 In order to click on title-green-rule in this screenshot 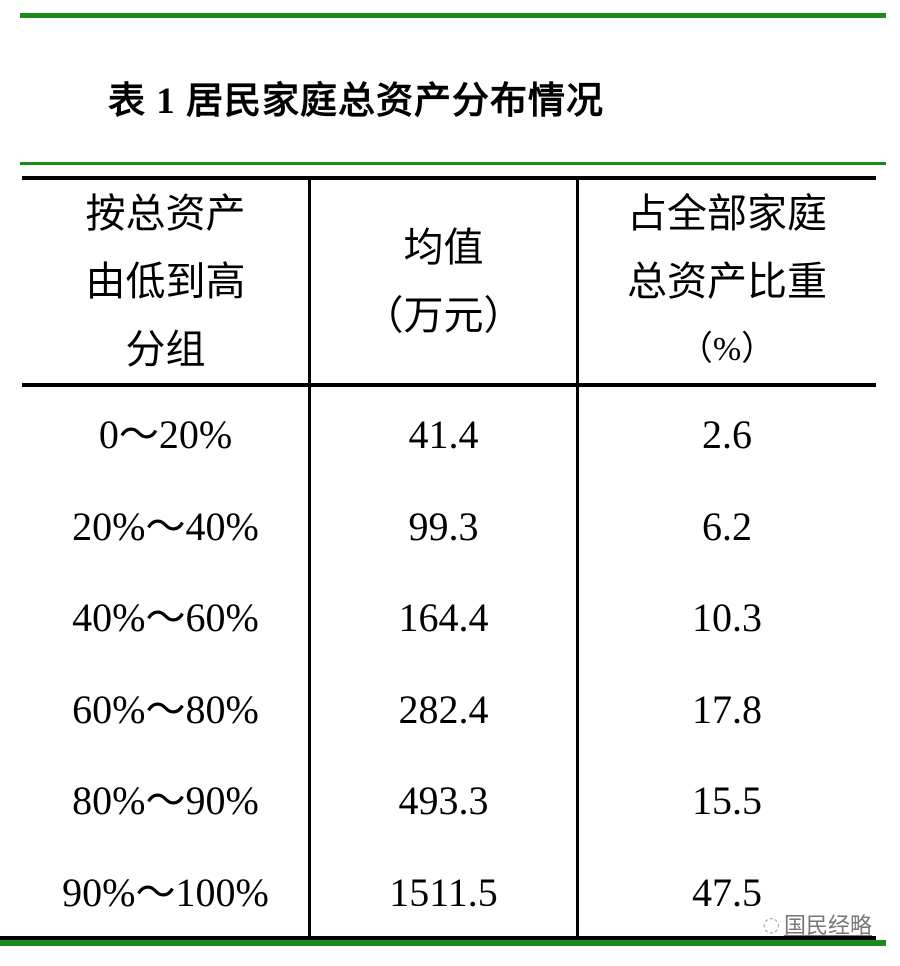, I will do `click(453, 163)`.